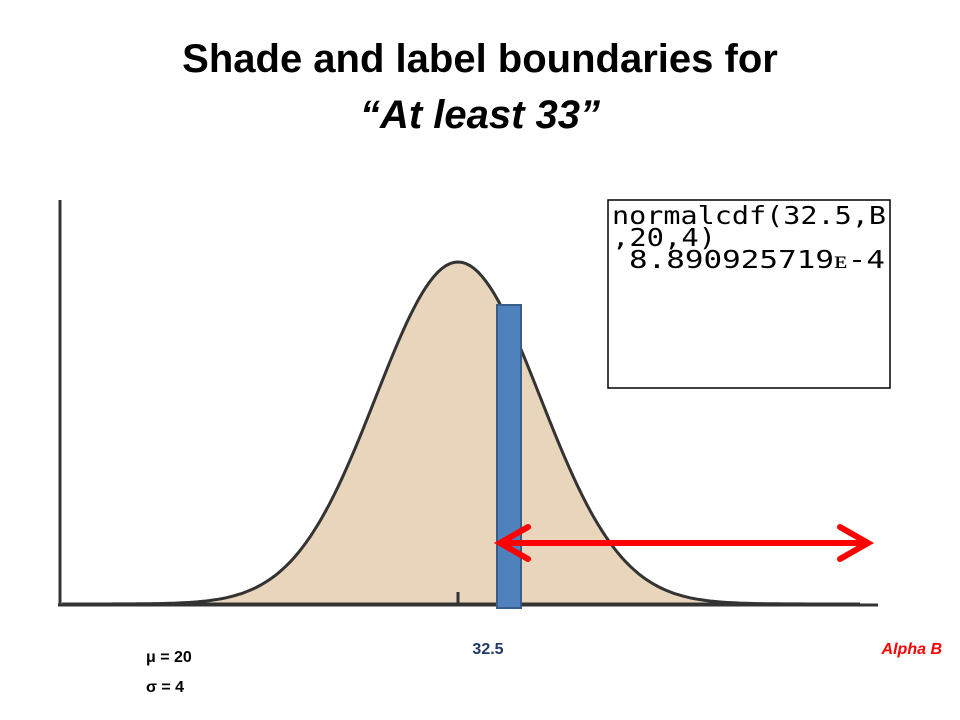  What do you see at coordinates (165, 687) in the screenshot?
I see `sd-label: σ = 4` at bounding box center [165, 687].